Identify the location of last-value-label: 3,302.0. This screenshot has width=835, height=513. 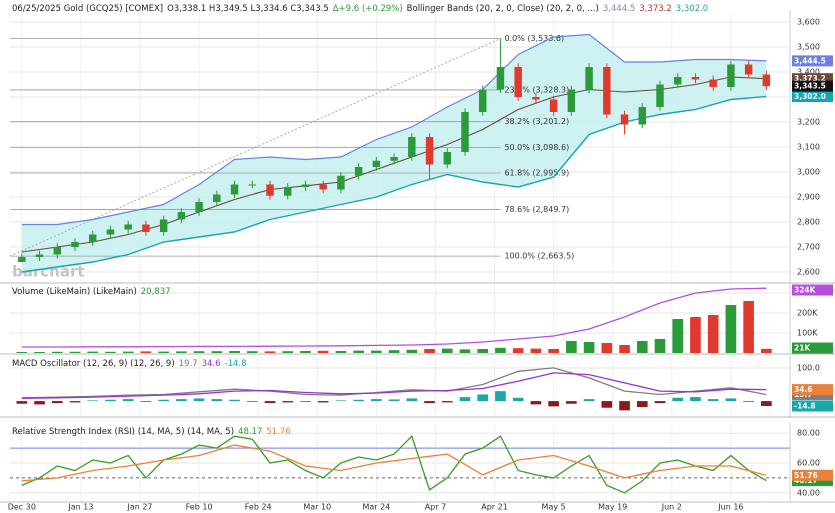
(810, 96).